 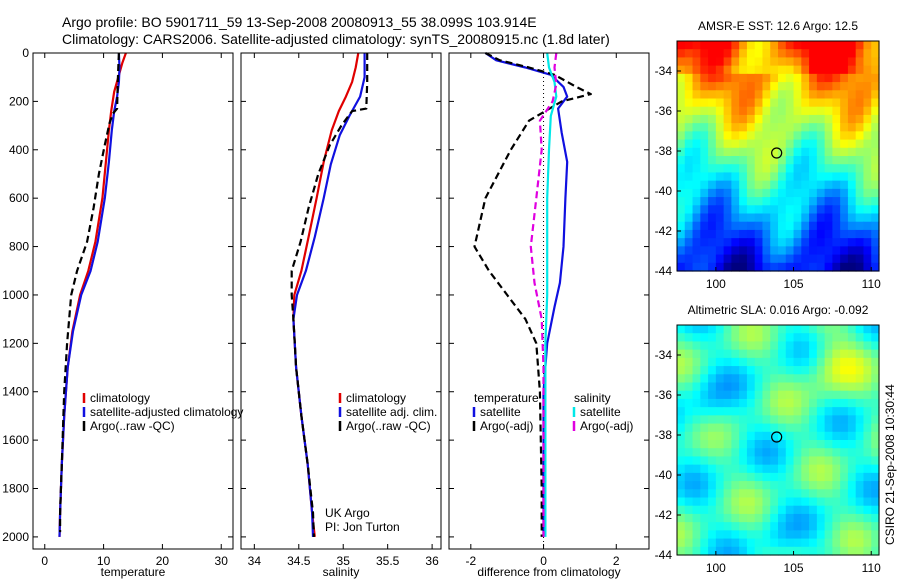 I want to click on x-axis-label: temperature, so click(x=133, y=572).